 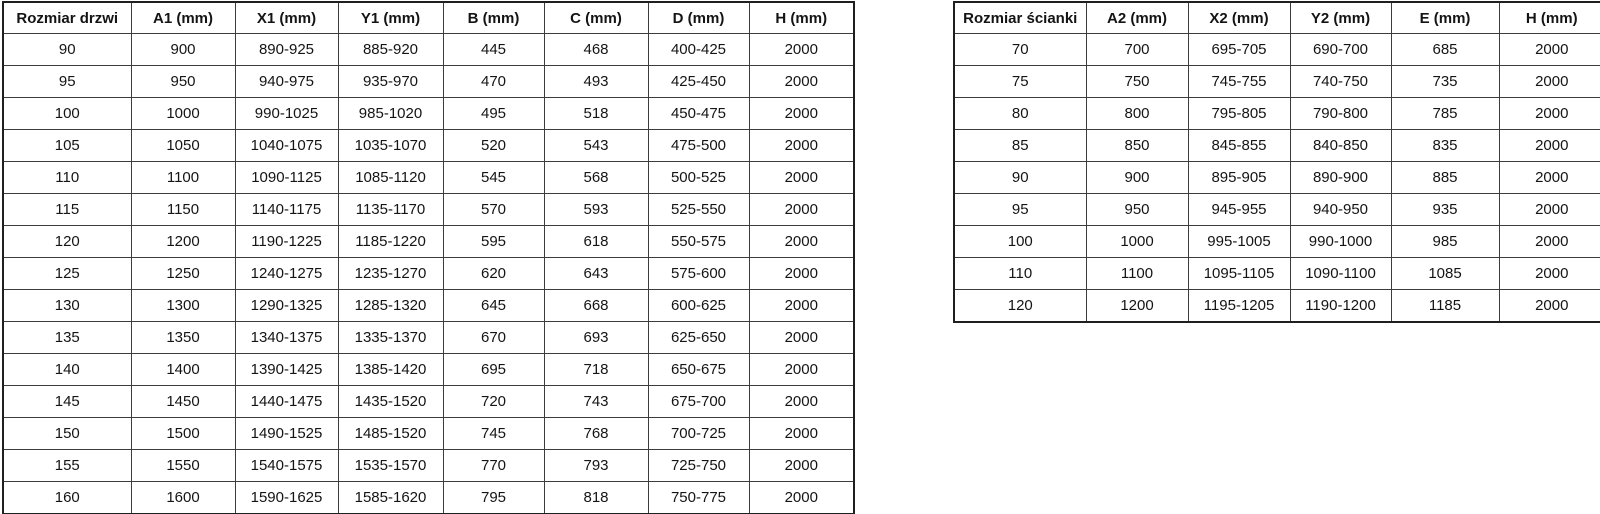 What do you see at coordinates (493, 145) in the screenshot?
I see `table-cell: 520` at bounding box center [493, 145].